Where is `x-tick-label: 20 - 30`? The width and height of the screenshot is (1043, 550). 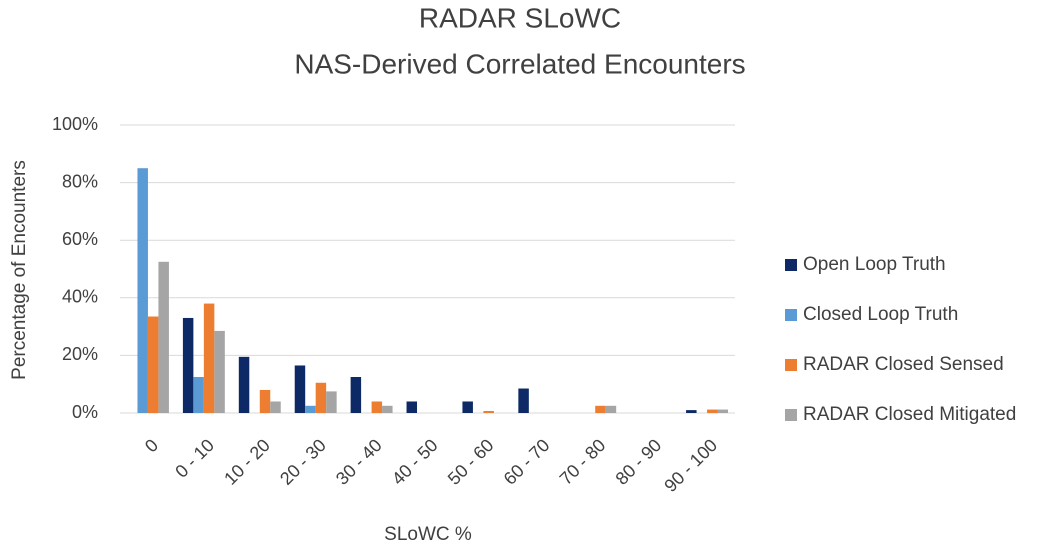
x-tick-label: 20 - 30 is located at coordinates (303, 462).